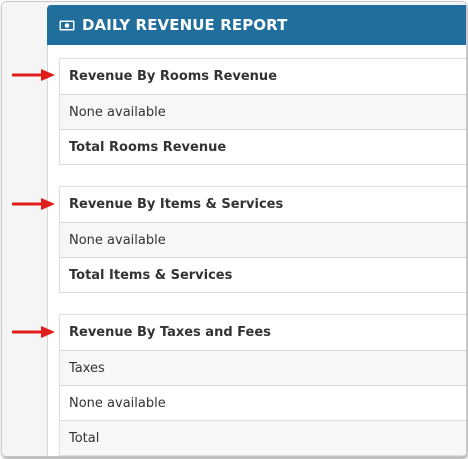  I want to click on total-row: Total, so click(263, 437).